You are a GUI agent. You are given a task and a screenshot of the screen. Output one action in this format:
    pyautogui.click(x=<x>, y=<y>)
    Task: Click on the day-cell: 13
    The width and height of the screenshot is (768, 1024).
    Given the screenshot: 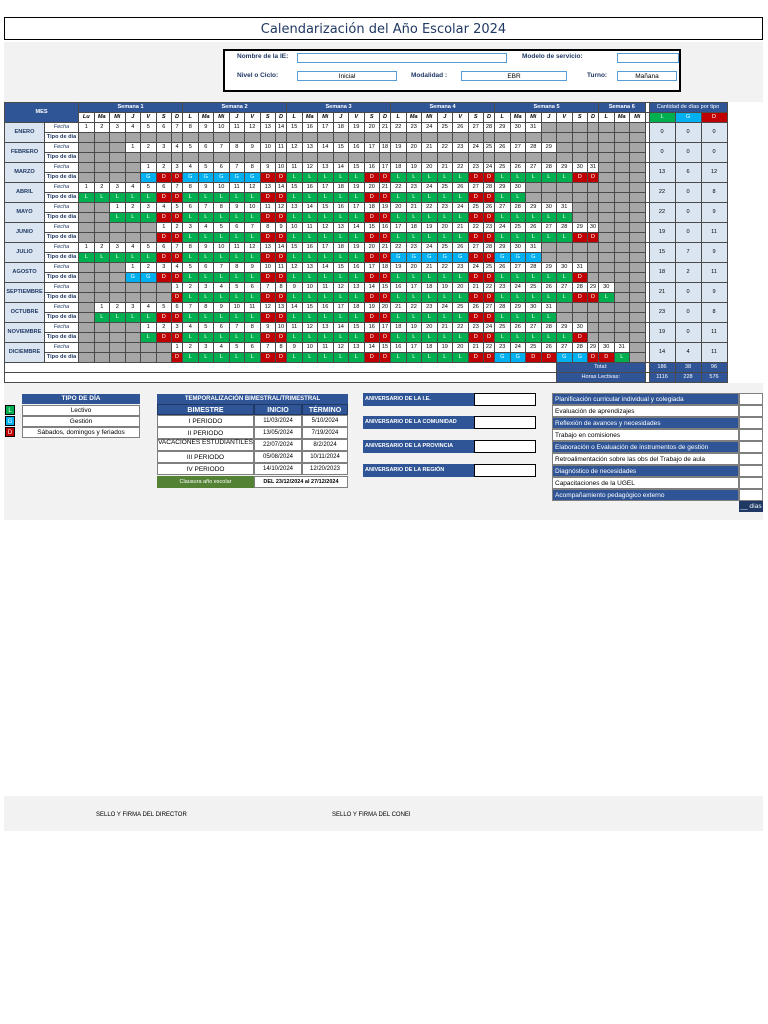 What is the action you would take?
    pyautogui.click(x=294, y=207)
    